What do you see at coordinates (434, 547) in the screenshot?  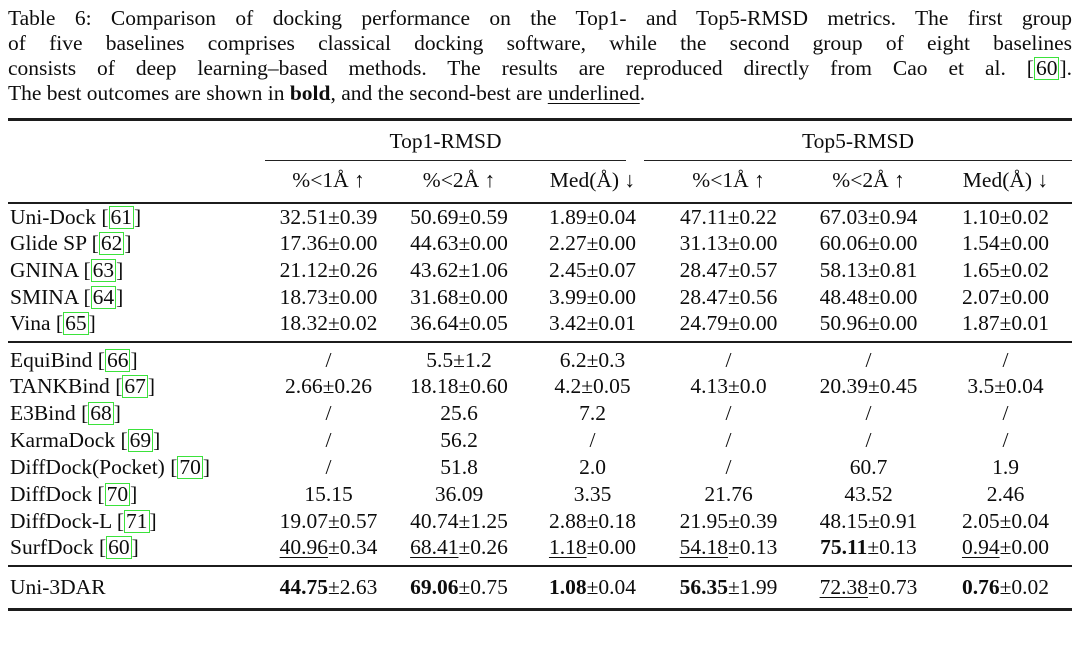 I see `metric-value: 68.41` at bounding box center [434, 547].